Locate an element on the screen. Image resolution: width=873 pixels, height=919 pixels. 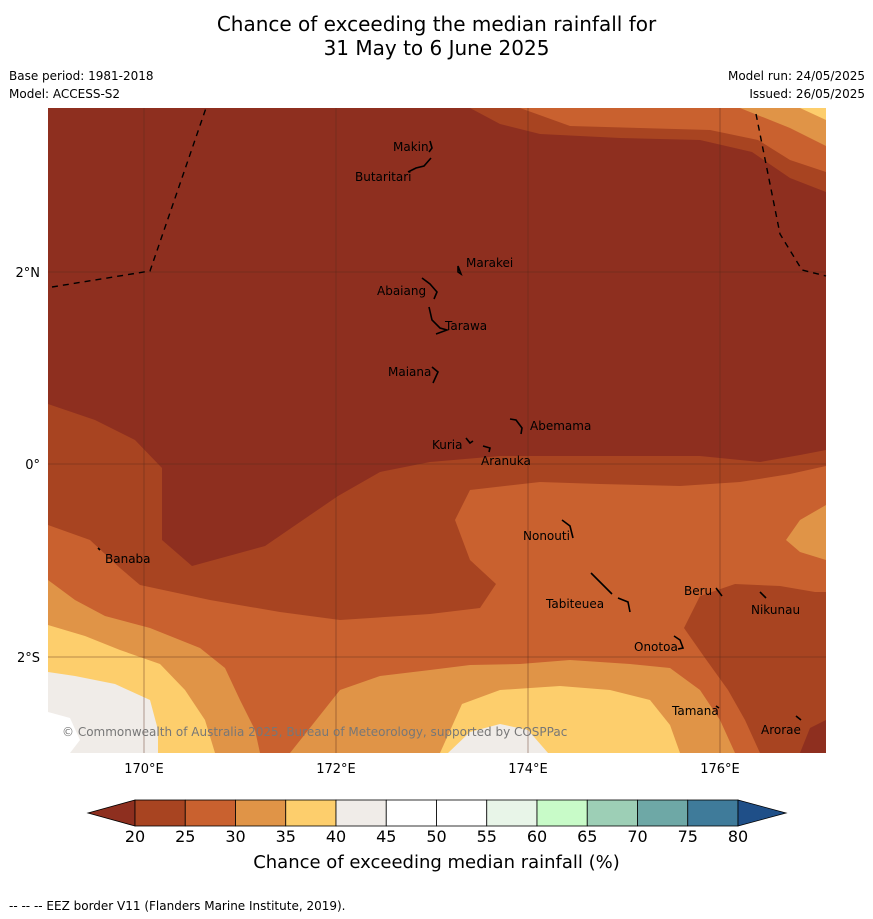
band-25-30-ne is located at coordinates (673, 140).